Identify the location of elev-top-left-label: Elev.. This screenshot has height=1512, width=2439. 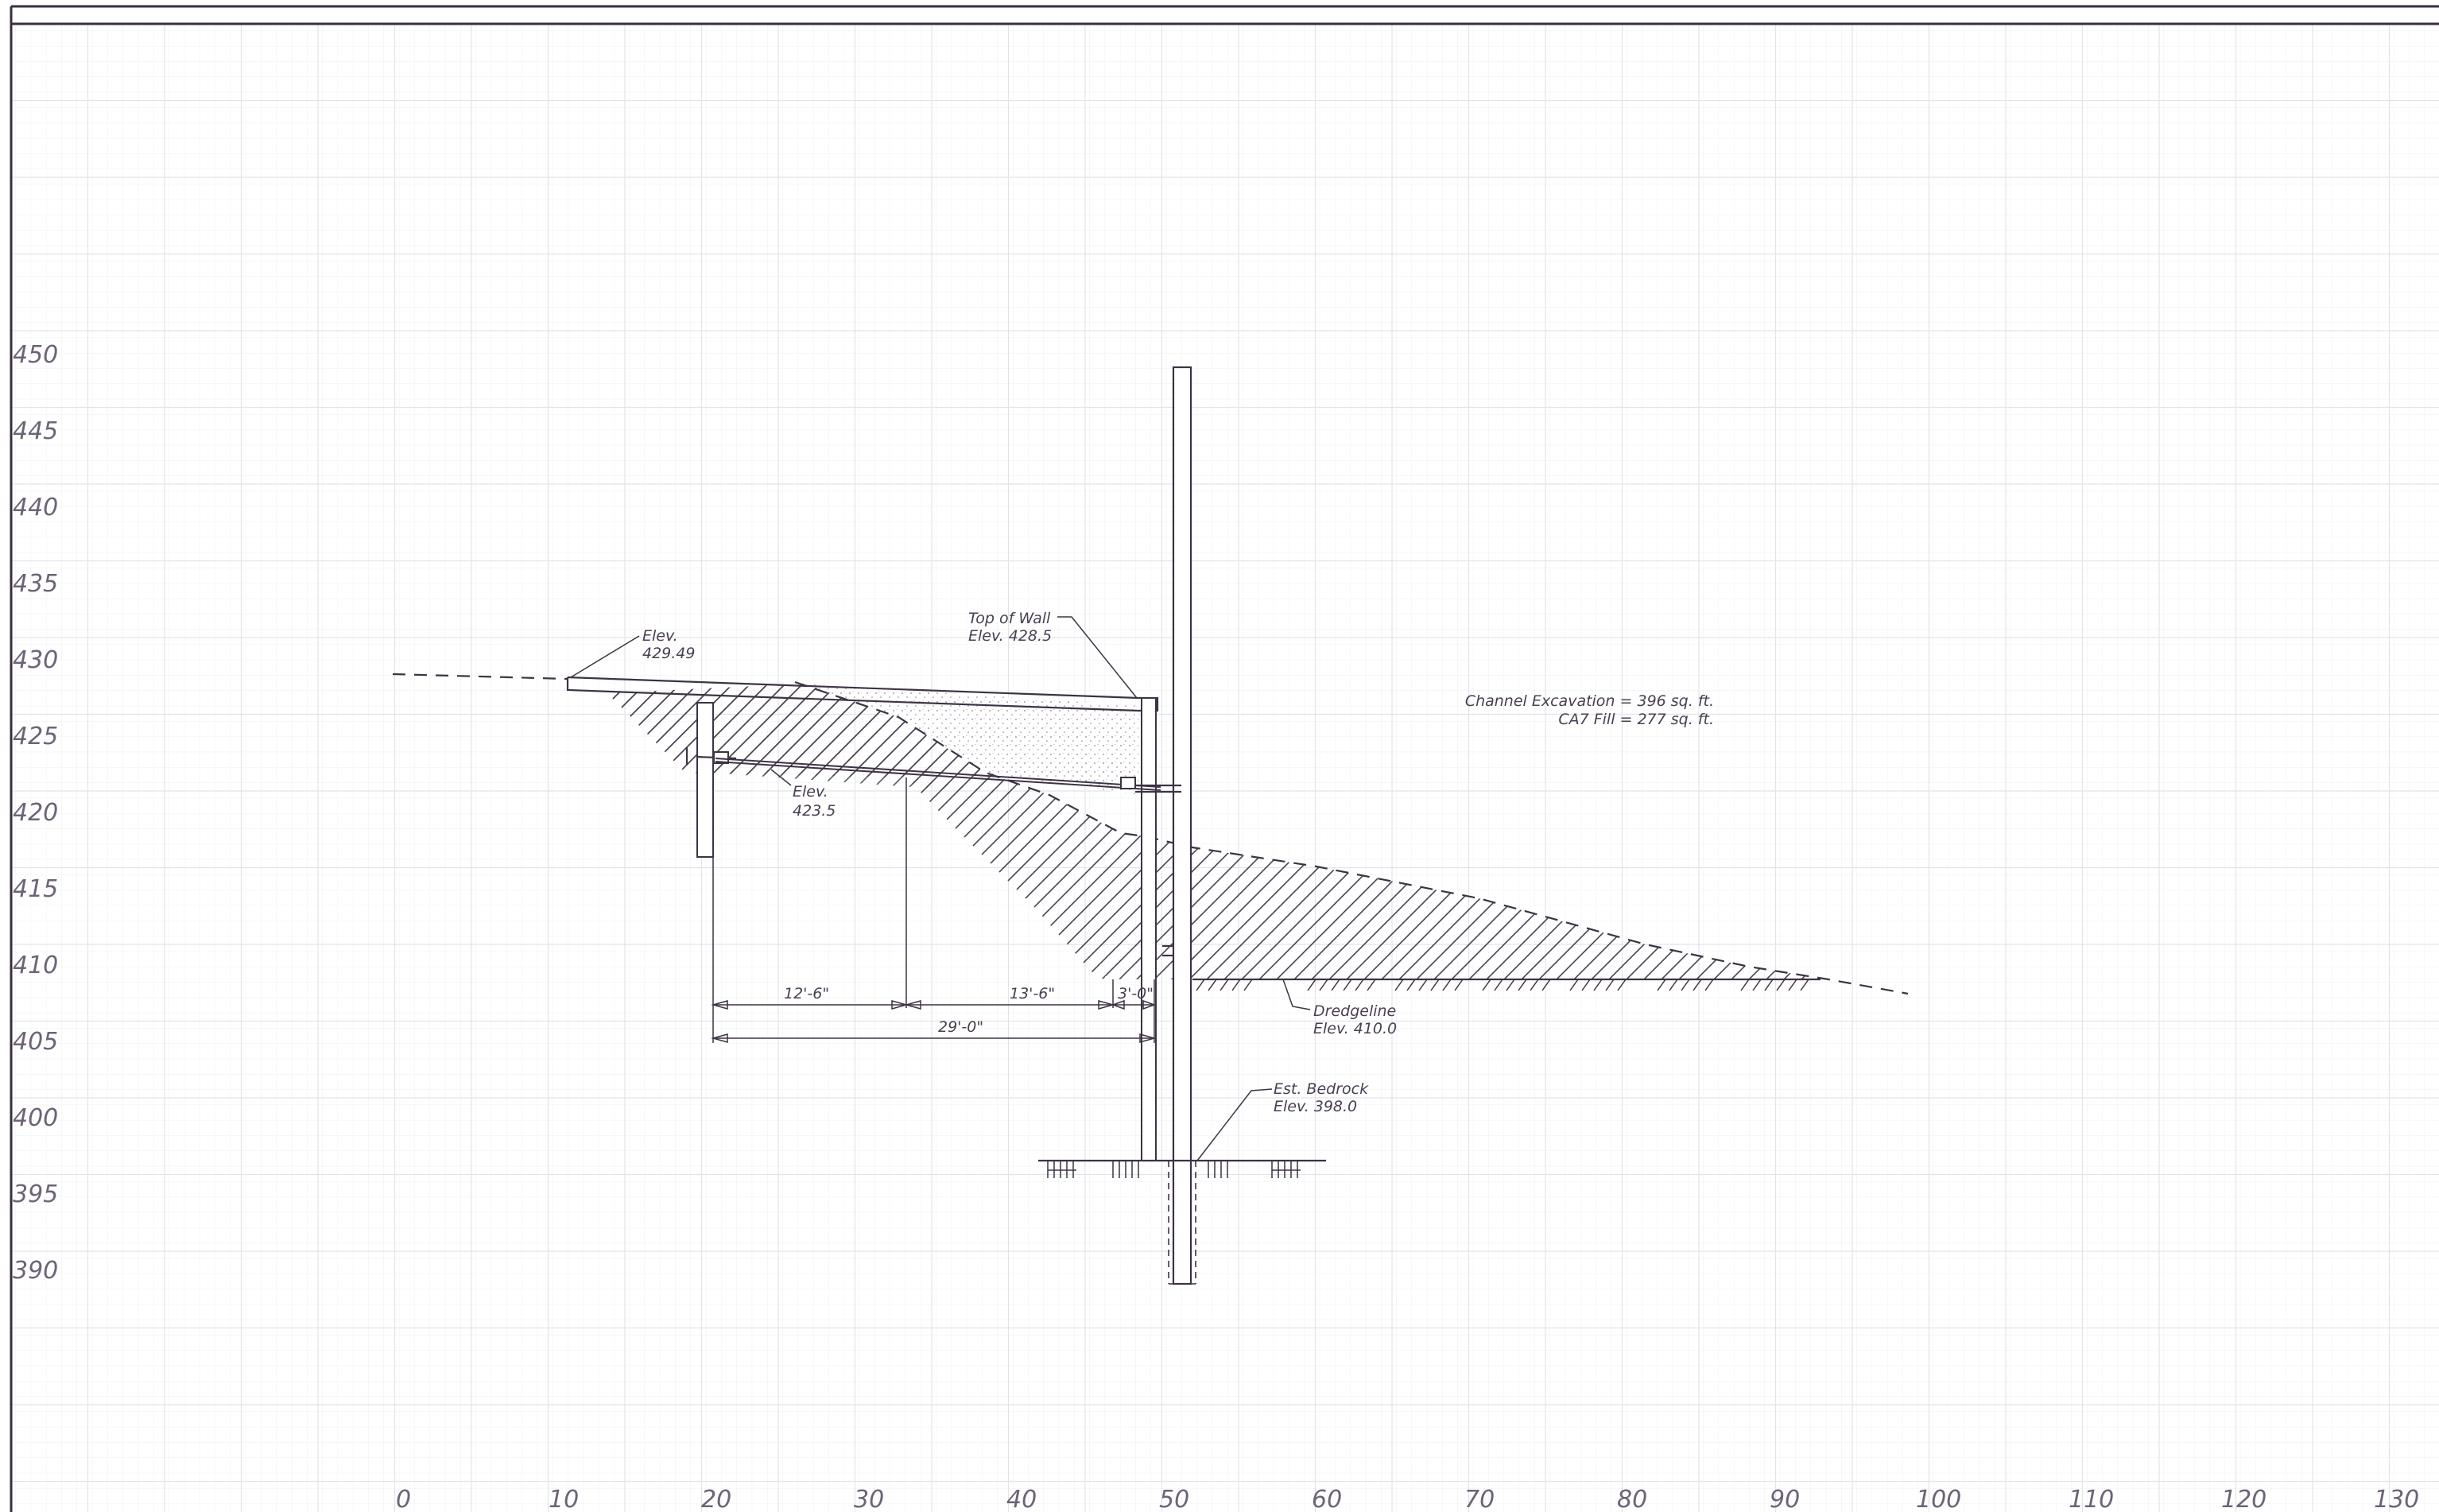
(660, 636).